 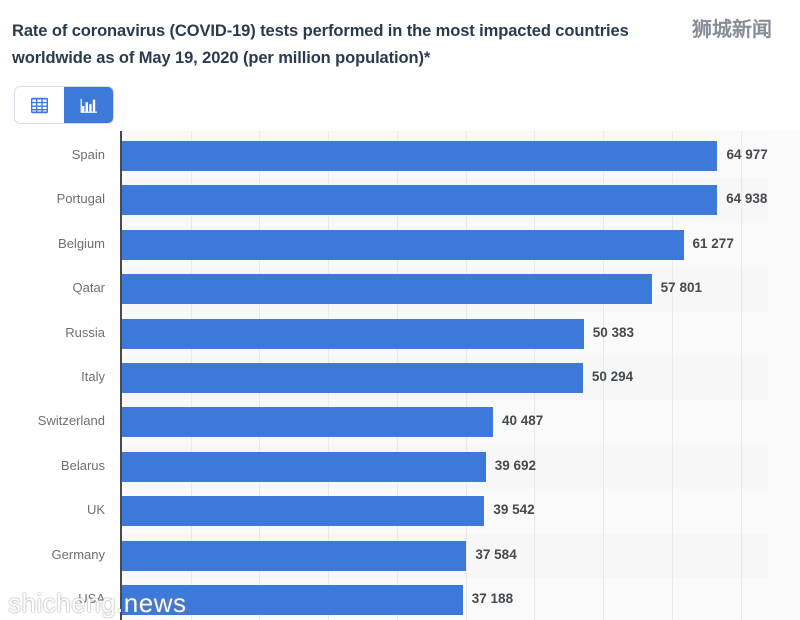 What do you see at coordinates (88, 288) in the screenshot?
I see `category-label: Qatar` at bounding box center [88, 288].